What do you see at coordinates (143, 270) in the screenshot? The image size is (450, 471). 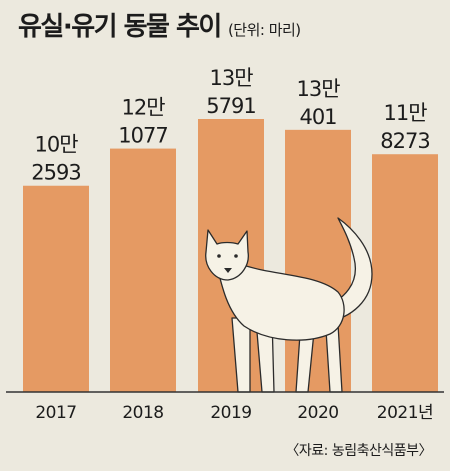 I see `bar-2018` at bounding box center [143, 270].